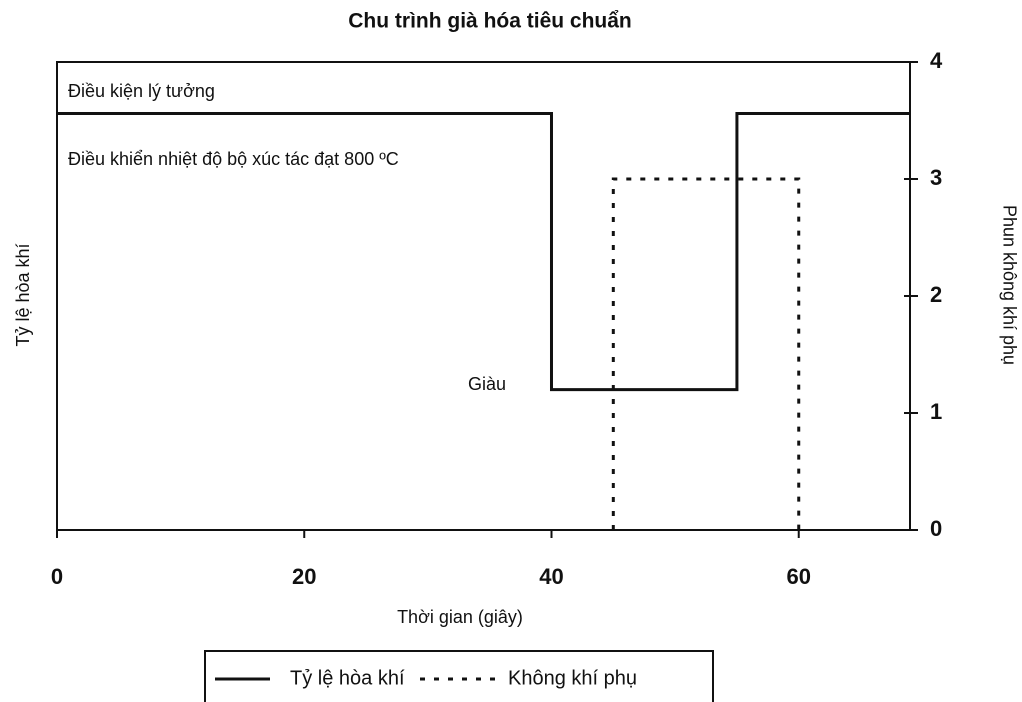 Image resolution: width=1022 pixels, height=702 pixels. What do you see at coordinates (487, 384) in the screenshot?
I see `annotation: Giàu` at bounding box center [487, 384].